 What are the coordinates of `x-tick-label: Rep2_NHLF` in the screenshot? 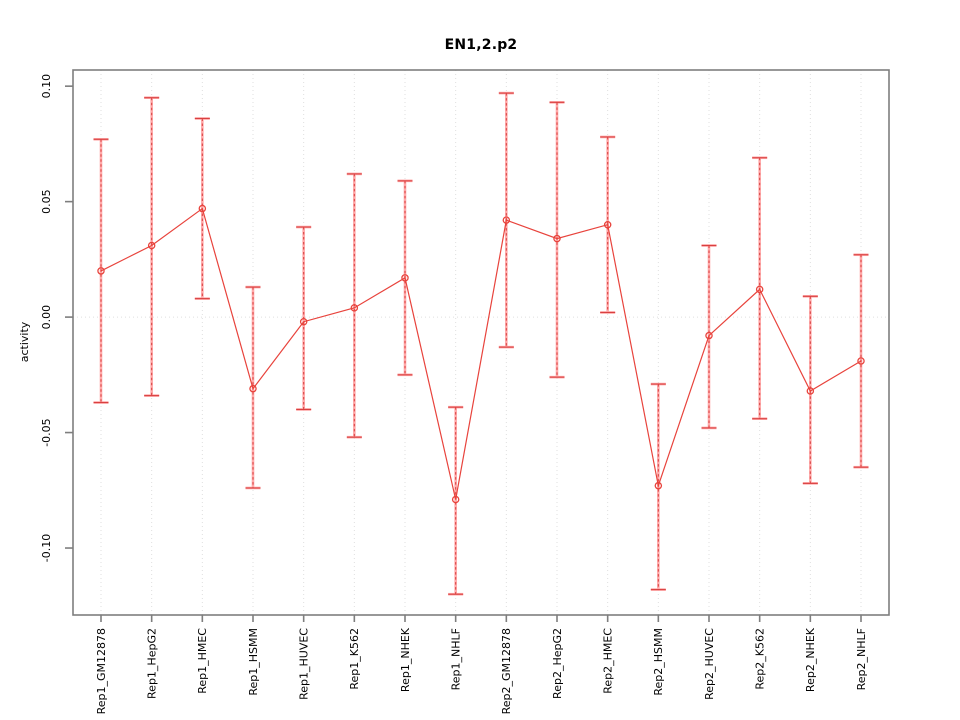 It's located at (861, 659).